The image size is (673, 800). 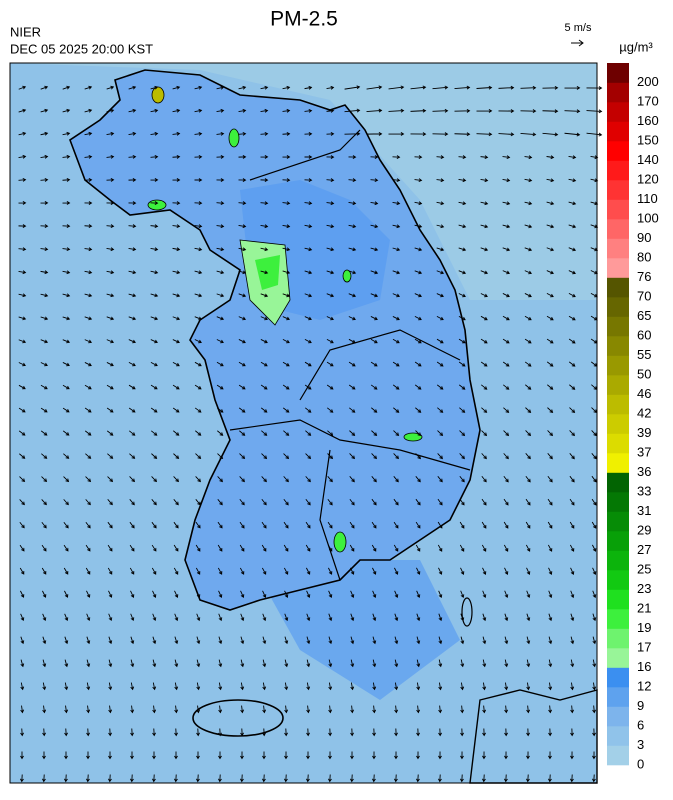 What do you see at coordinates (644, 412) in the screenshot?
I see `colorbar-label: 42` at bounding box center [644, 412].